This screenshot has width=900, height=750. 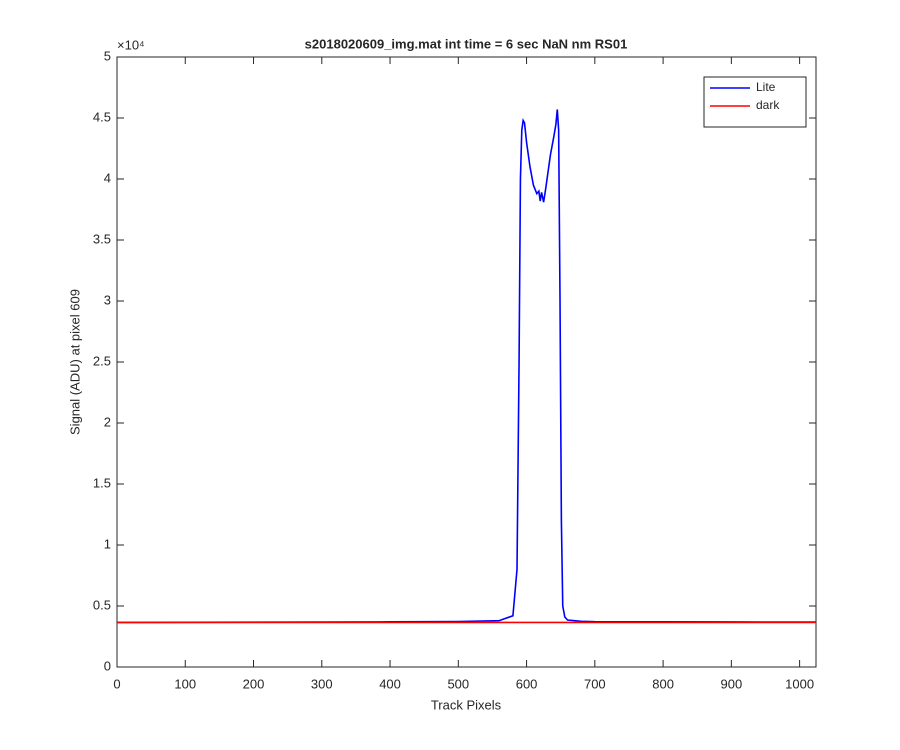 I want to click on x-tick-label: 800, so click(x=663, y=683).